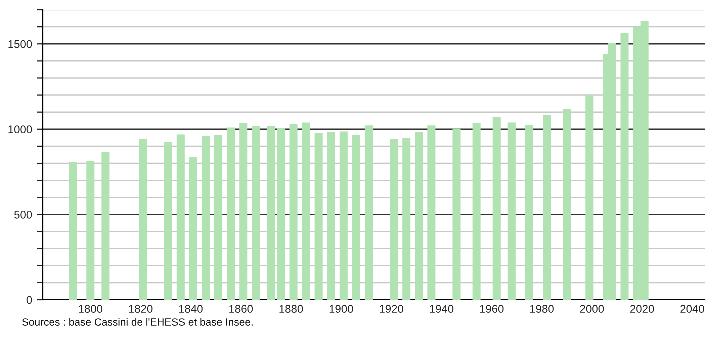  I want to click on x-tick-label: 2000, so click(592, 309).